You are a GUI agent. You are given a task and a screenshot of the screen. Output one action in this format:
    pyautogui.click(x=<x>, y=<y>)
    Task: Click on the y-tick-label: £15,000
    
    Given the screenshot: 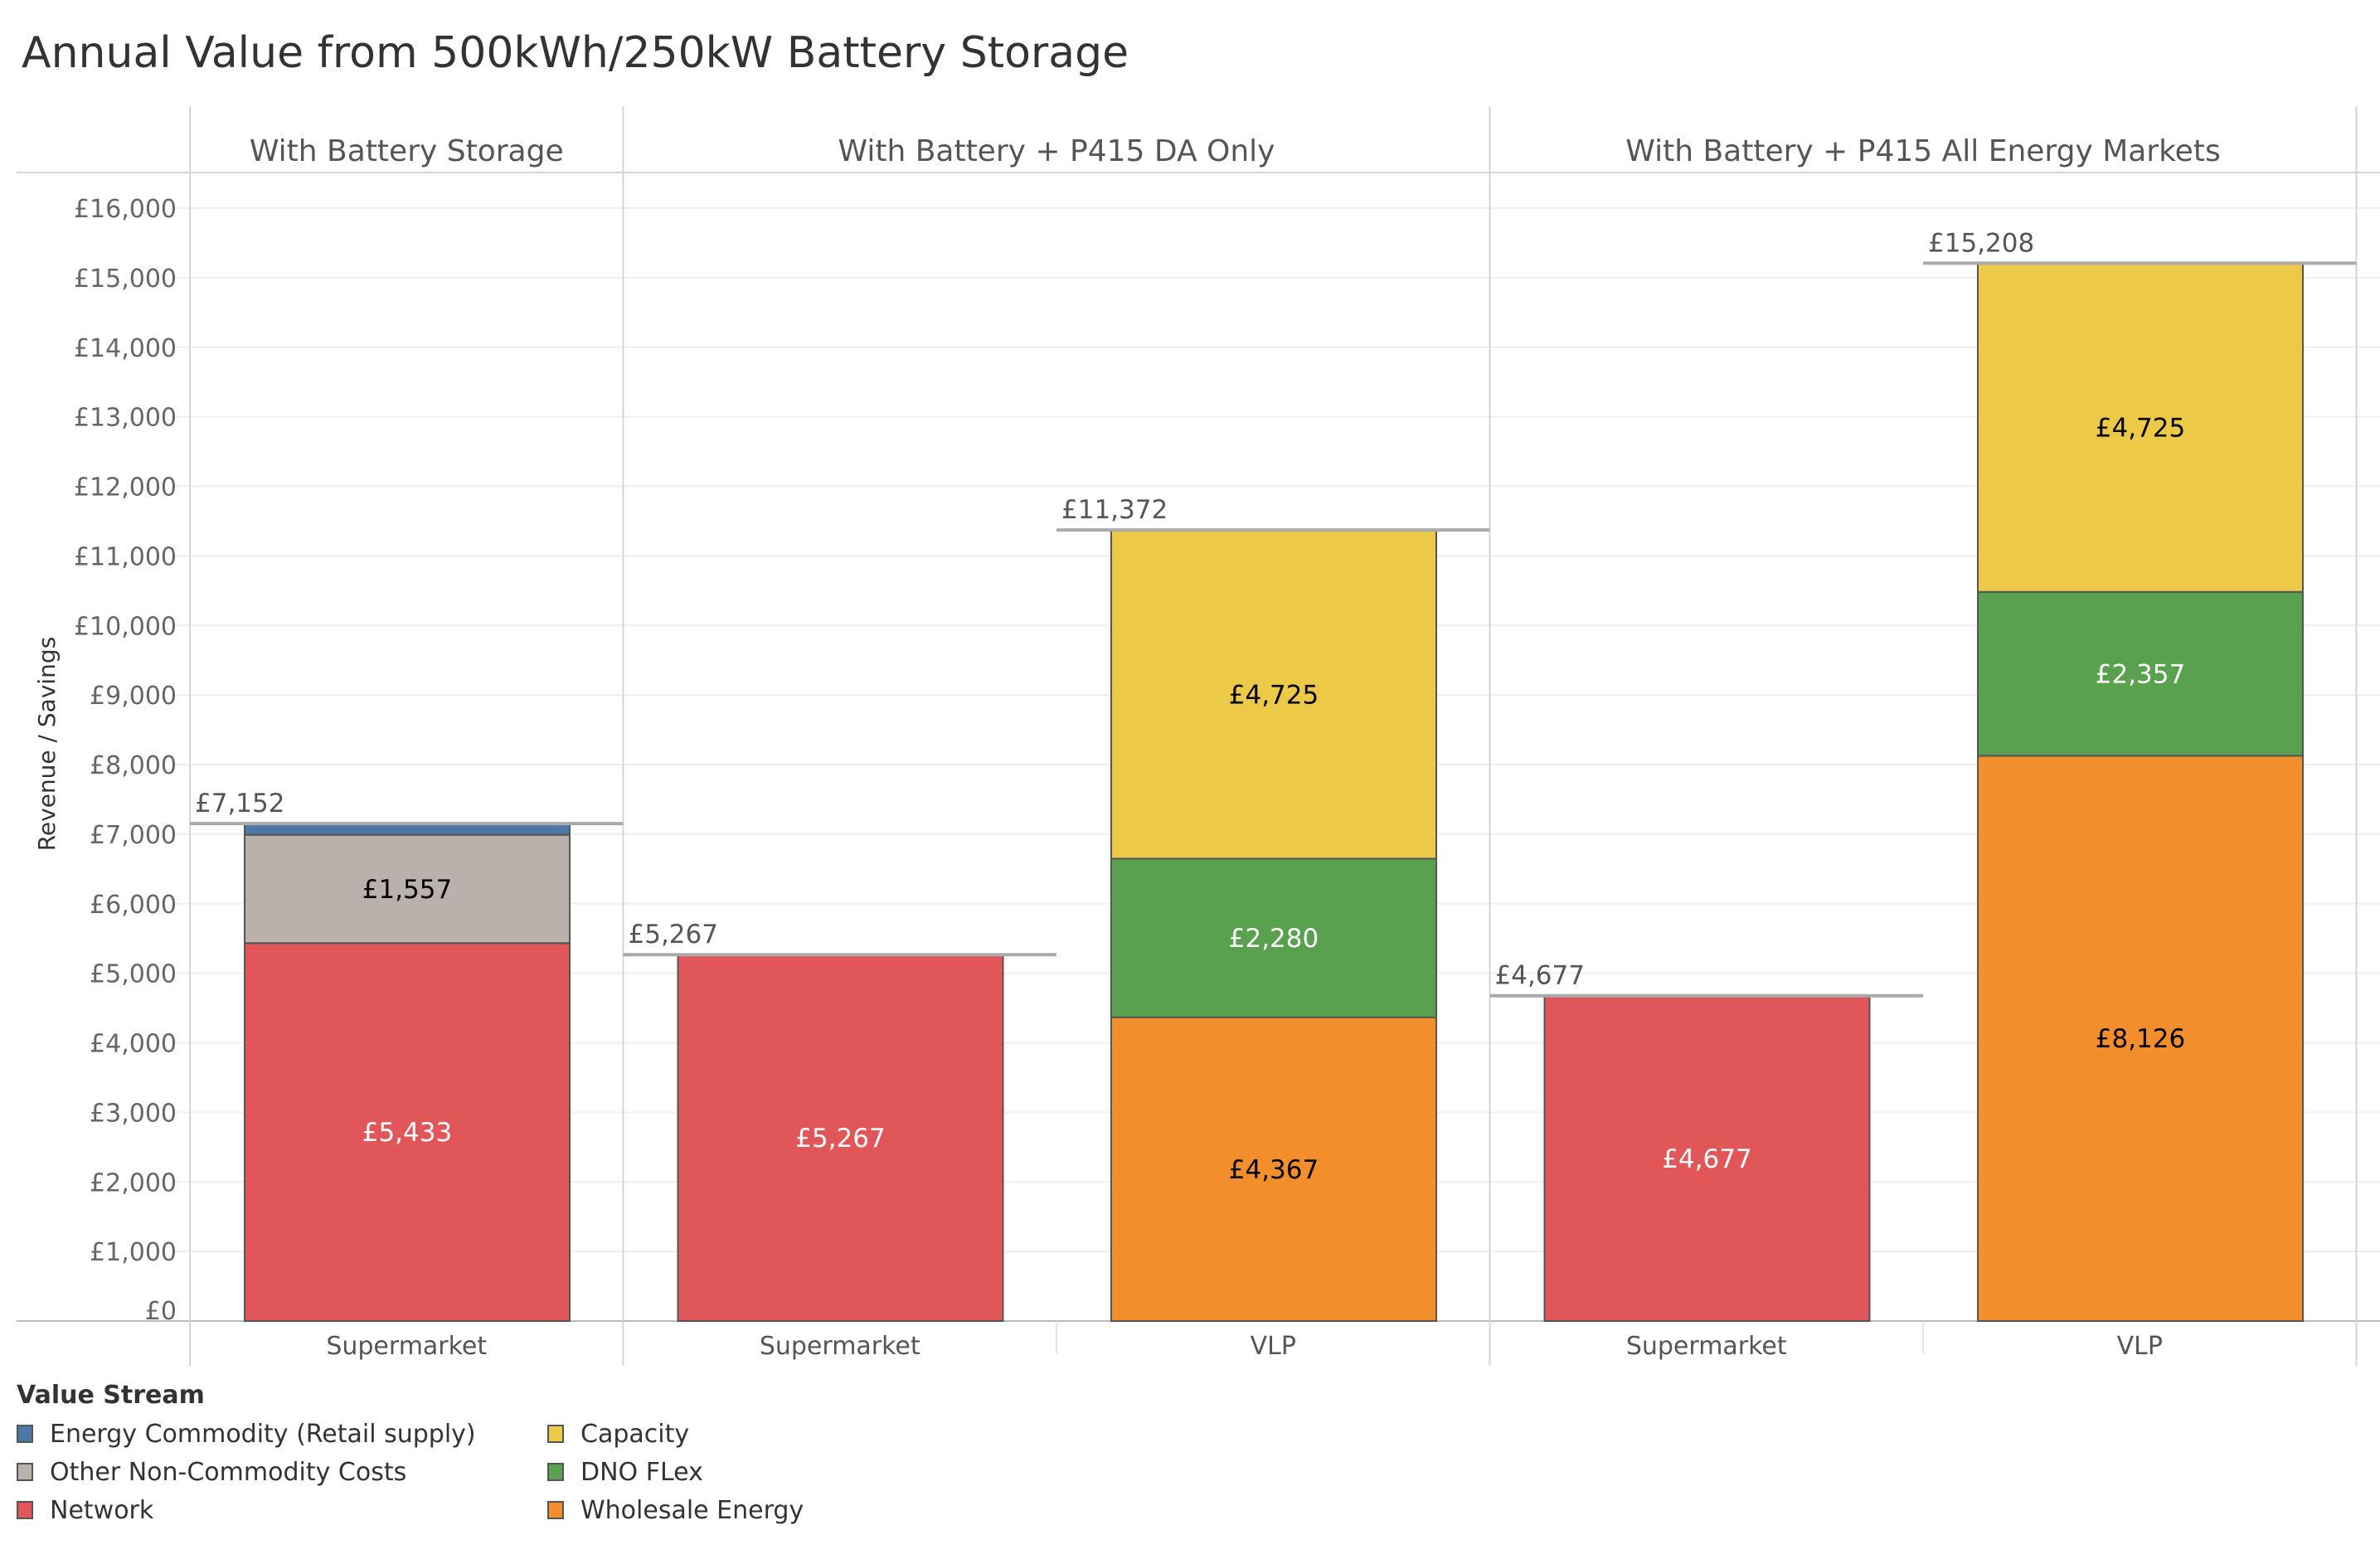 What is the action you would take?
    pyautogui.click(x=125, y=279)
    